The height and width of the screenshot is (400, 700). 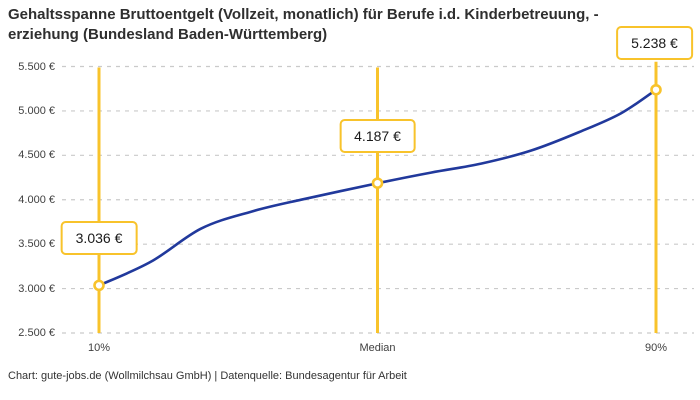 I want to click on y-axis-tick-label: 5.500 €, so click(x=36, y=66).